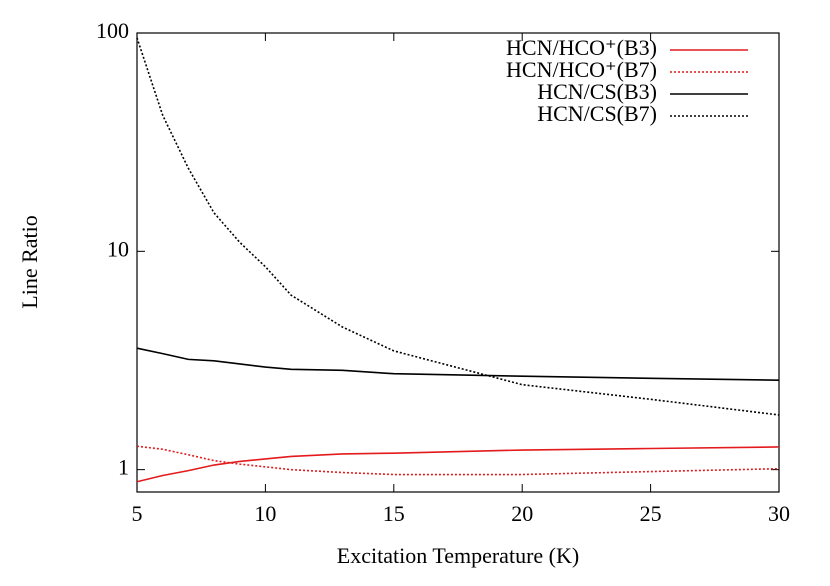 This screenshot has width=830, height=586. What do you see at coordinates (265, 513) in the screenshot?
I see `x-tick-label: 10` at bounding box center [265, 513].